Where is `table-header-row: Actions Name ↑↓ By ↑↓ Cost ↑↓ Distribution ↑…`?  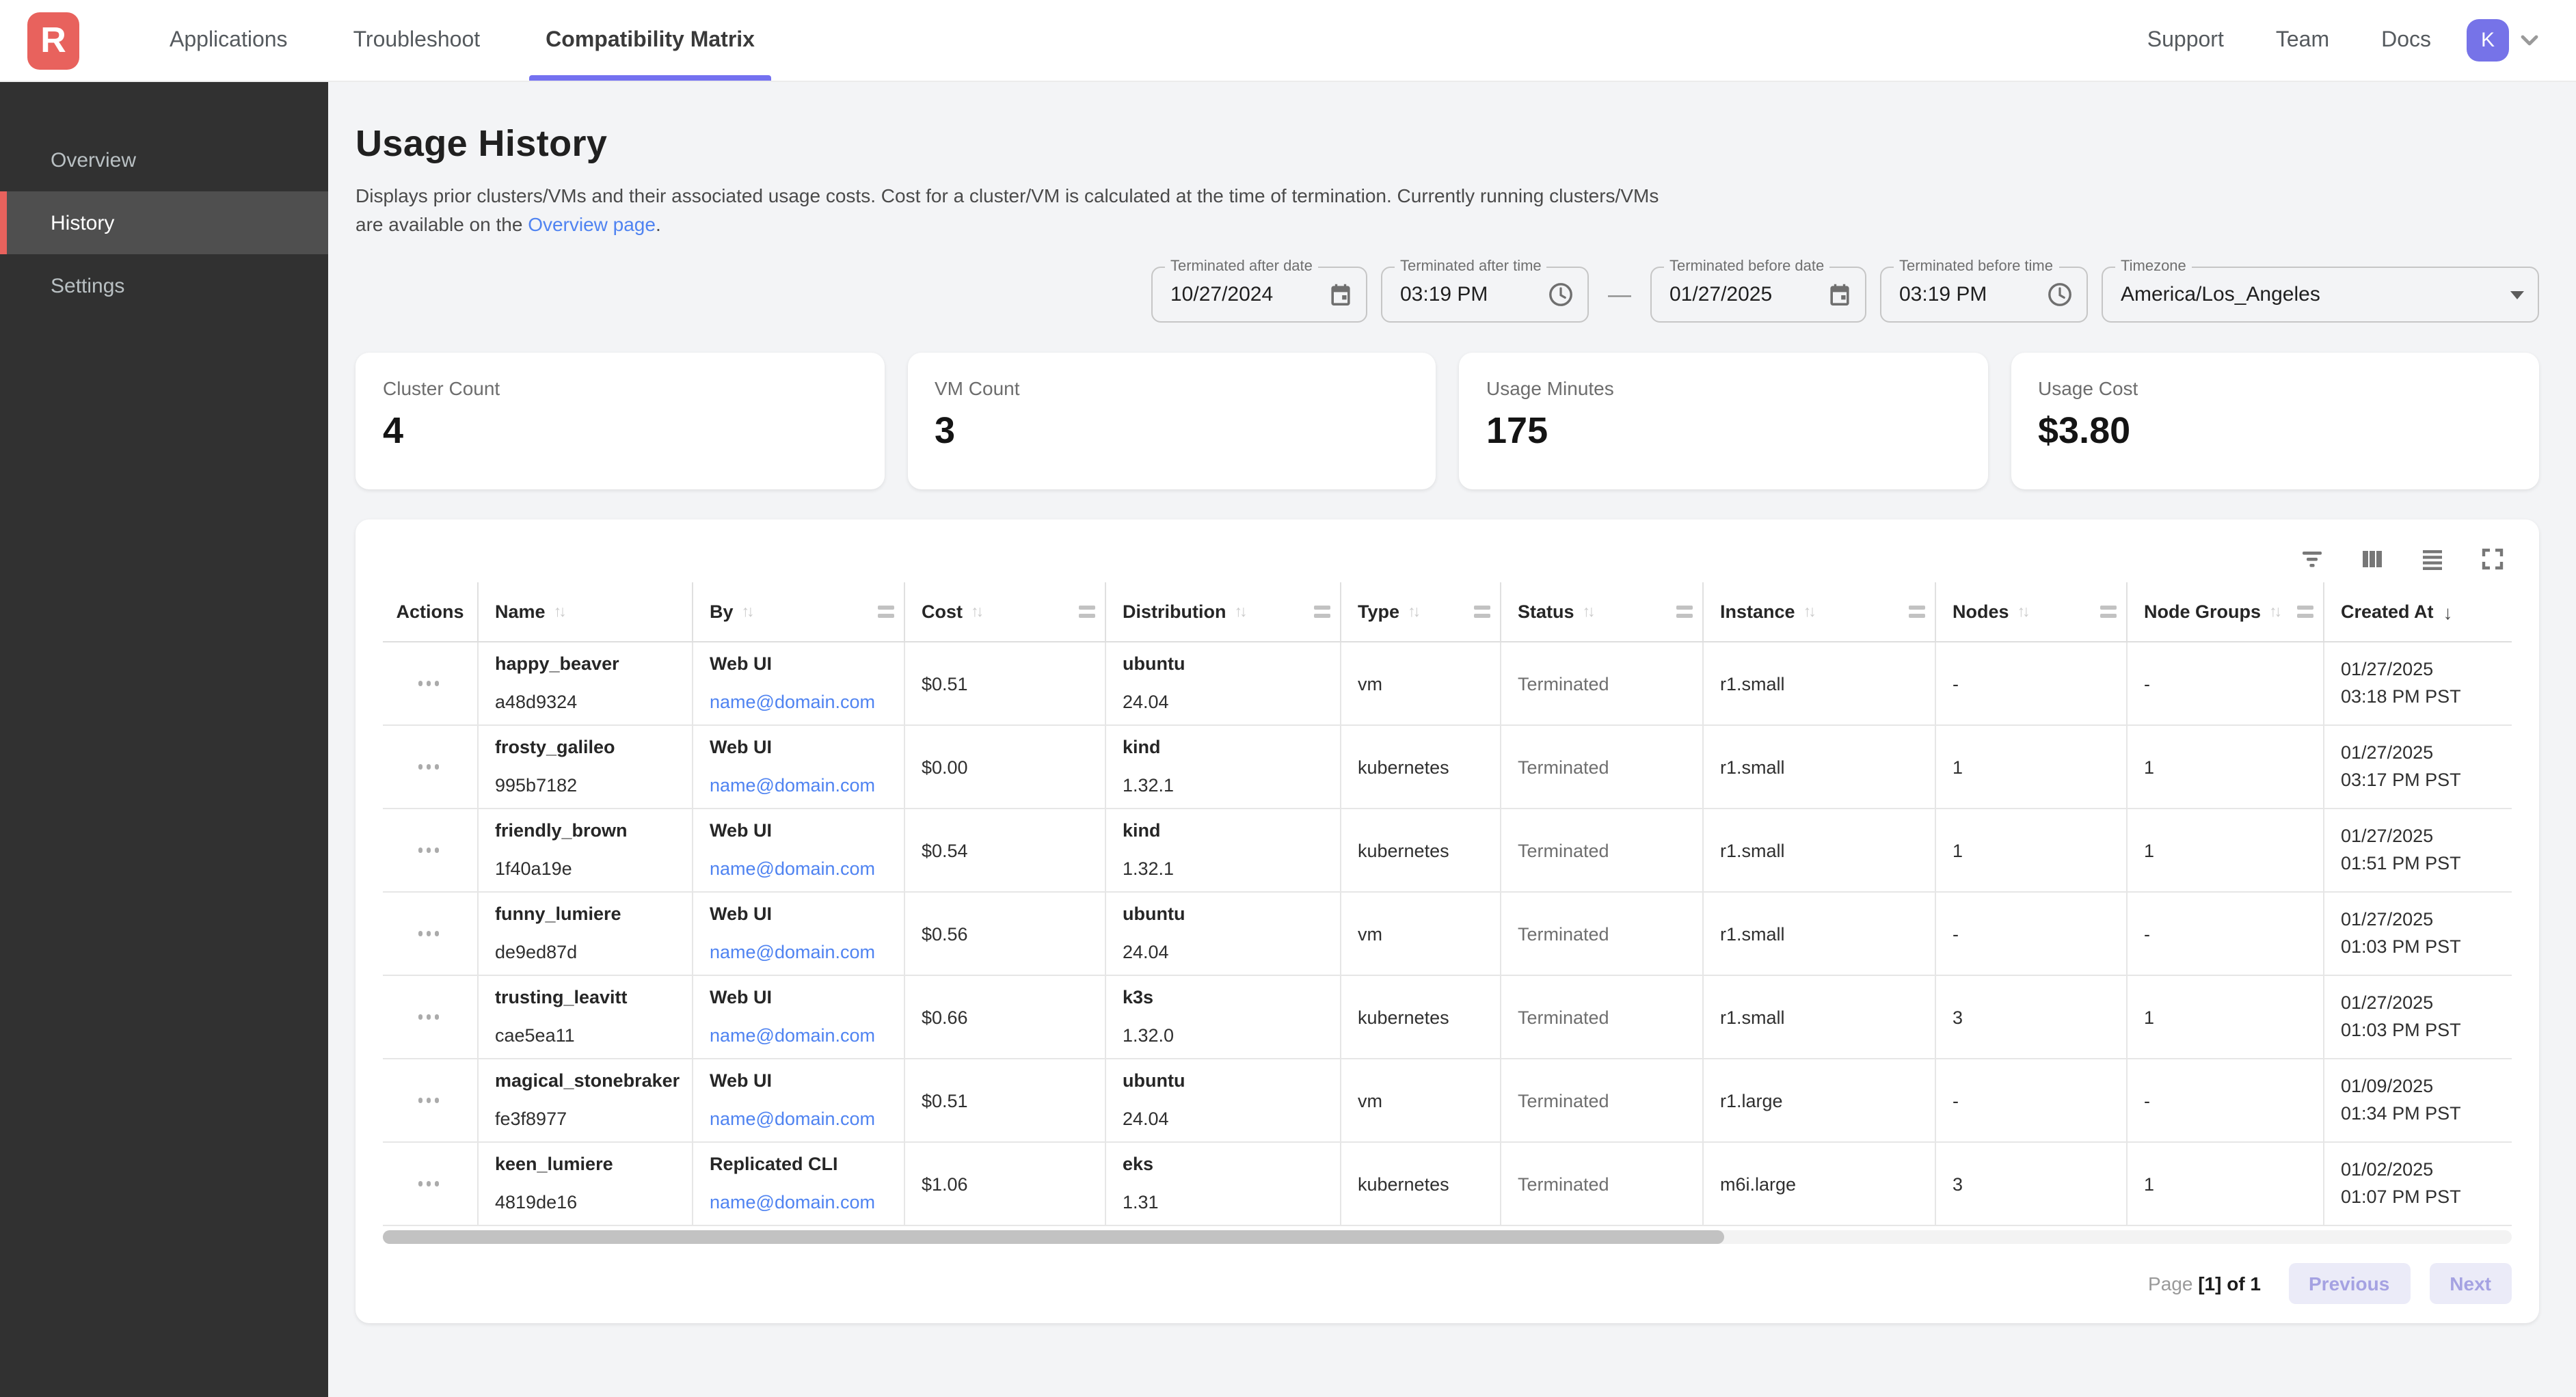
table-header-row: Actions Name ↑↓ By ↑↓ Cost ↑↓ Distribution ↑… is located at coordinates (1447, 612).